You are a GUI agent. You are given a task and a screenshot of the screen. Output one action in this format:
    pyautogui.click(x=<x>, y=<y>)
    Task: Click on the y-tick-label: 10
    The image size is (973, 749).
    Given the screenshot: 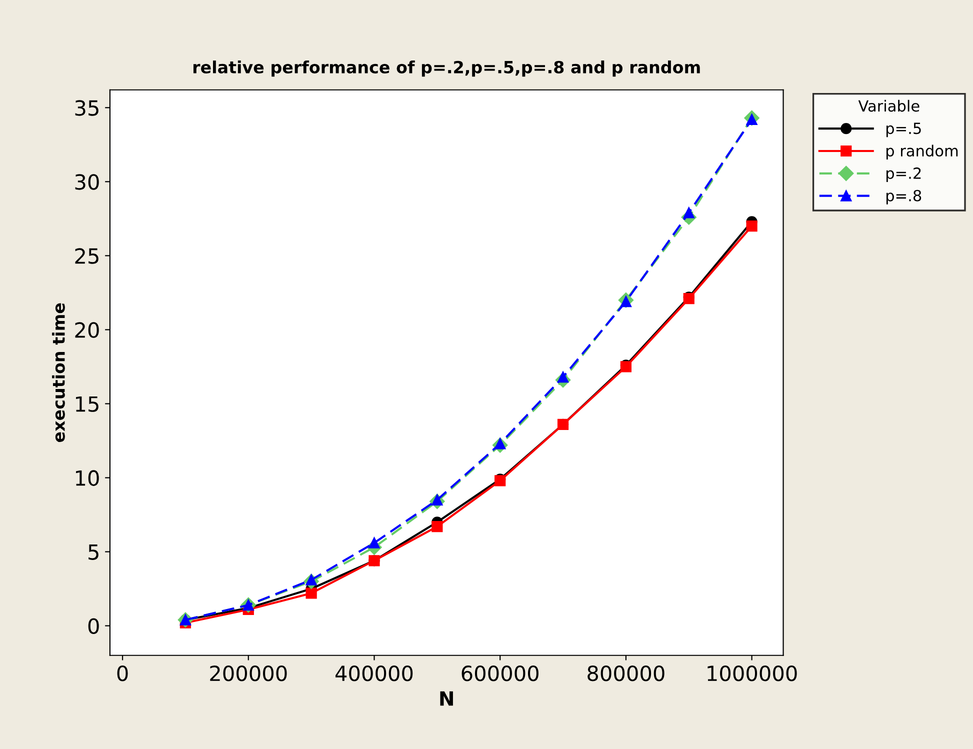 What is the action you would take?
    pyautogui.click(x=87, y=478)
    